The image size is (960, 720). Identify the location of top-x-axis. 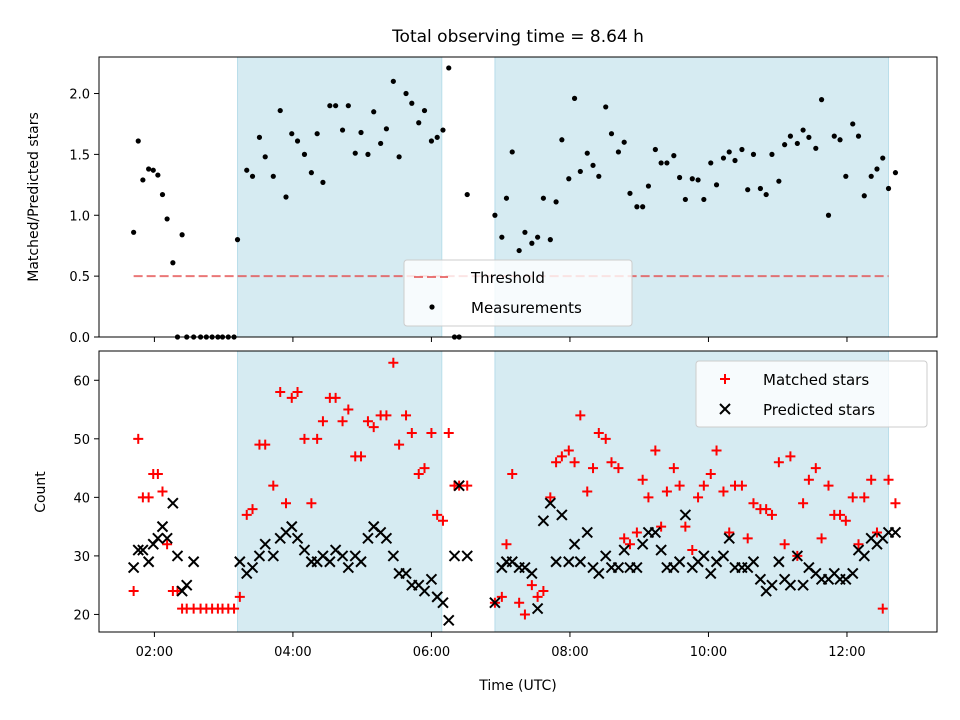
(500, 339).